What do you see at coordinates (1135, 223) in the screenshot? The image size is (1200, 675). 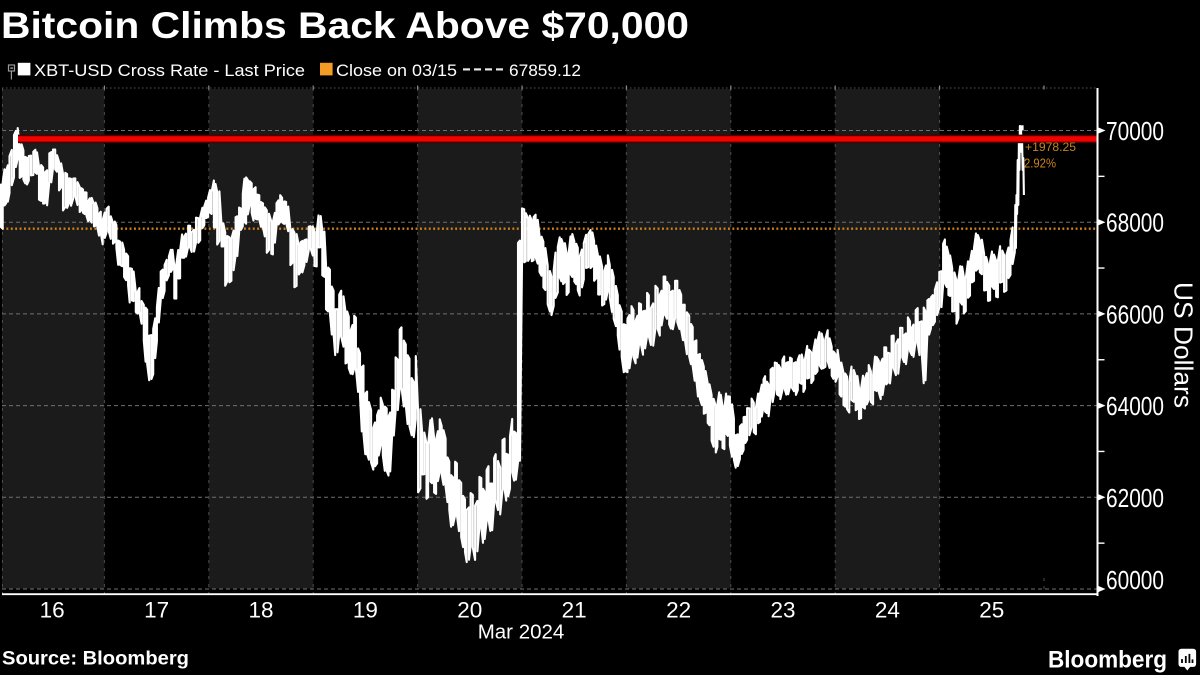 I see `svg-text: 68000` at bounding box center [1135, 223].